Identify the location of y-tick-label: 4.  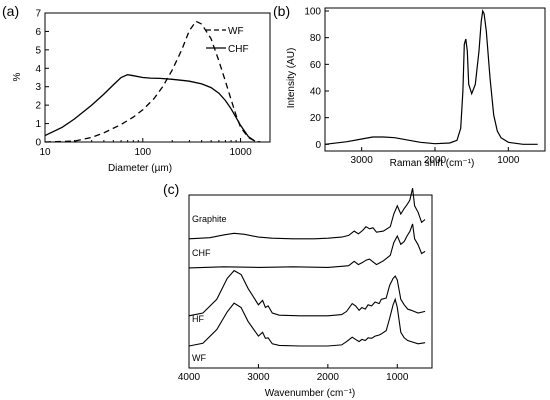
(38, 69).